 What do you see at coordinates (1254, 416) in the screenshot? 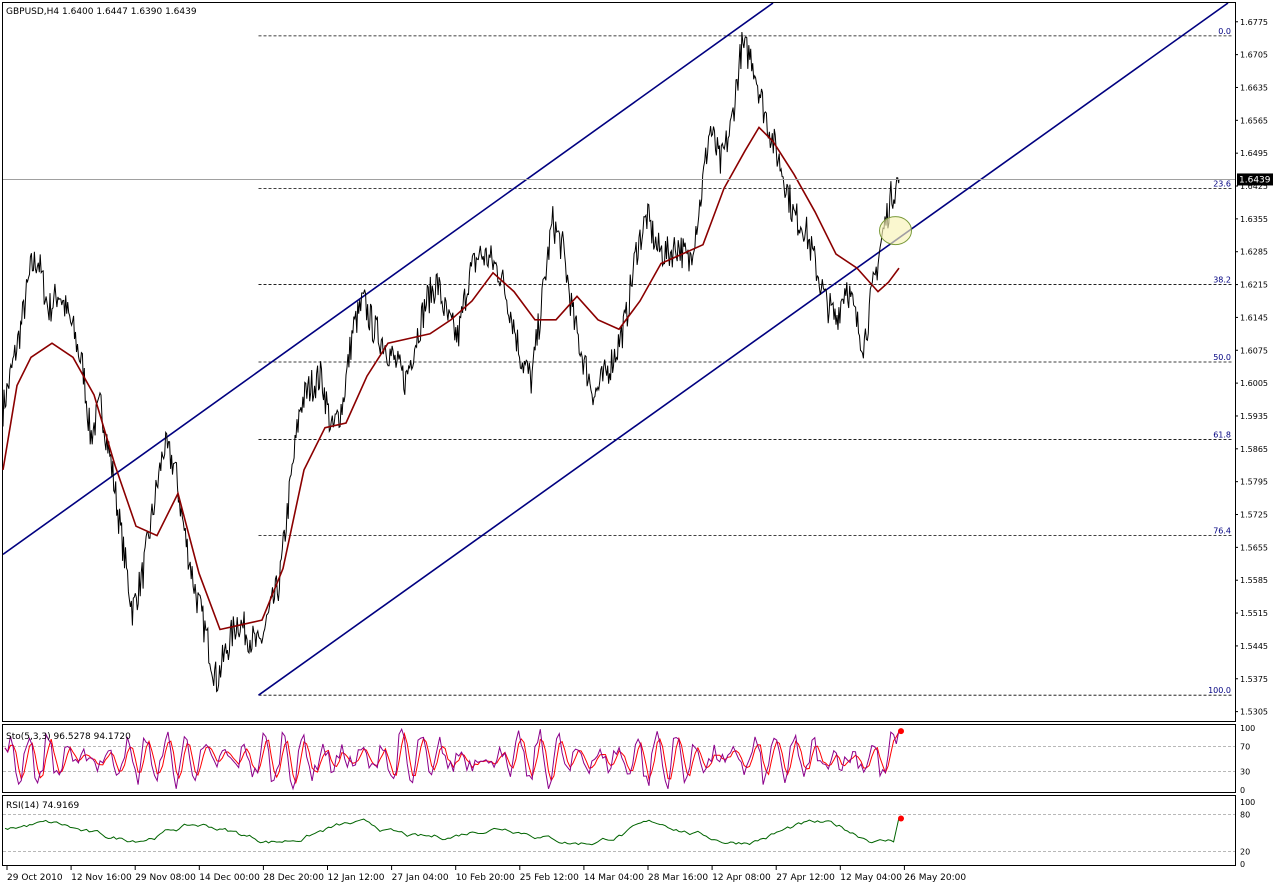
I see `y-tick-label-12: 1.5935` at bounding box center [1254, 416].